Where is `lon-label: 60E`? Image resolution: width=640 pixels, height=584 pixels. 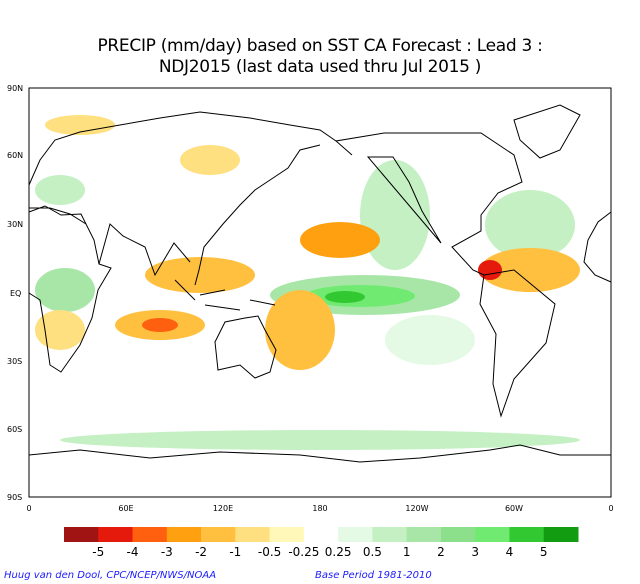 lon-label: 60E is located at coordinates (125, 508).